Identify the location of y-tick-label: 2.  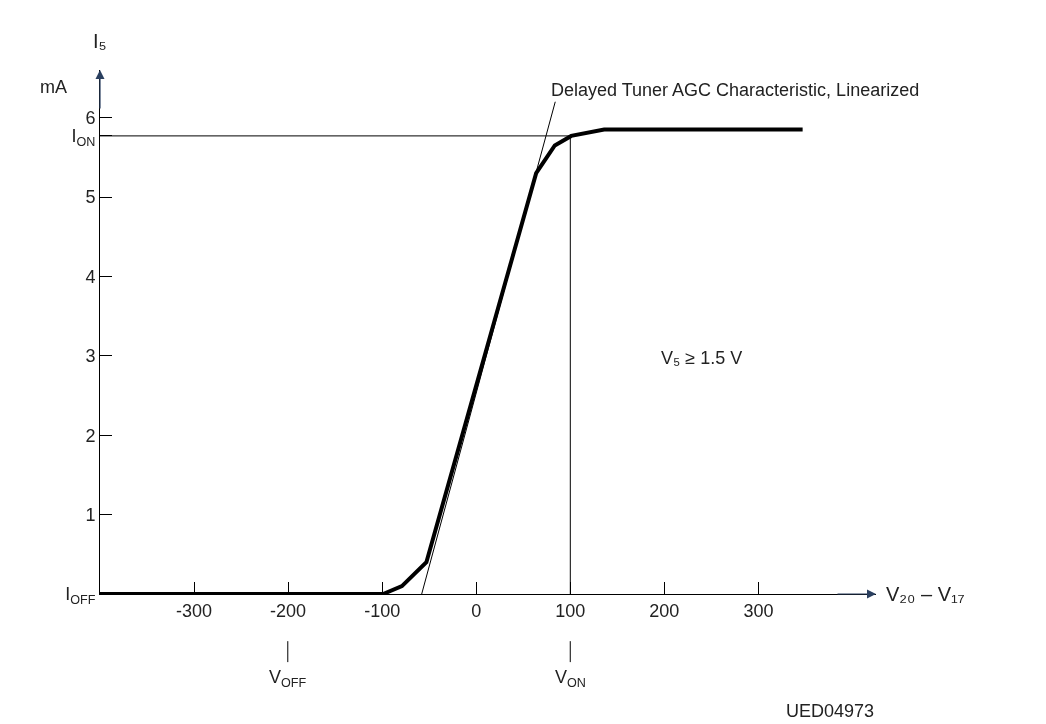
(90, 435).